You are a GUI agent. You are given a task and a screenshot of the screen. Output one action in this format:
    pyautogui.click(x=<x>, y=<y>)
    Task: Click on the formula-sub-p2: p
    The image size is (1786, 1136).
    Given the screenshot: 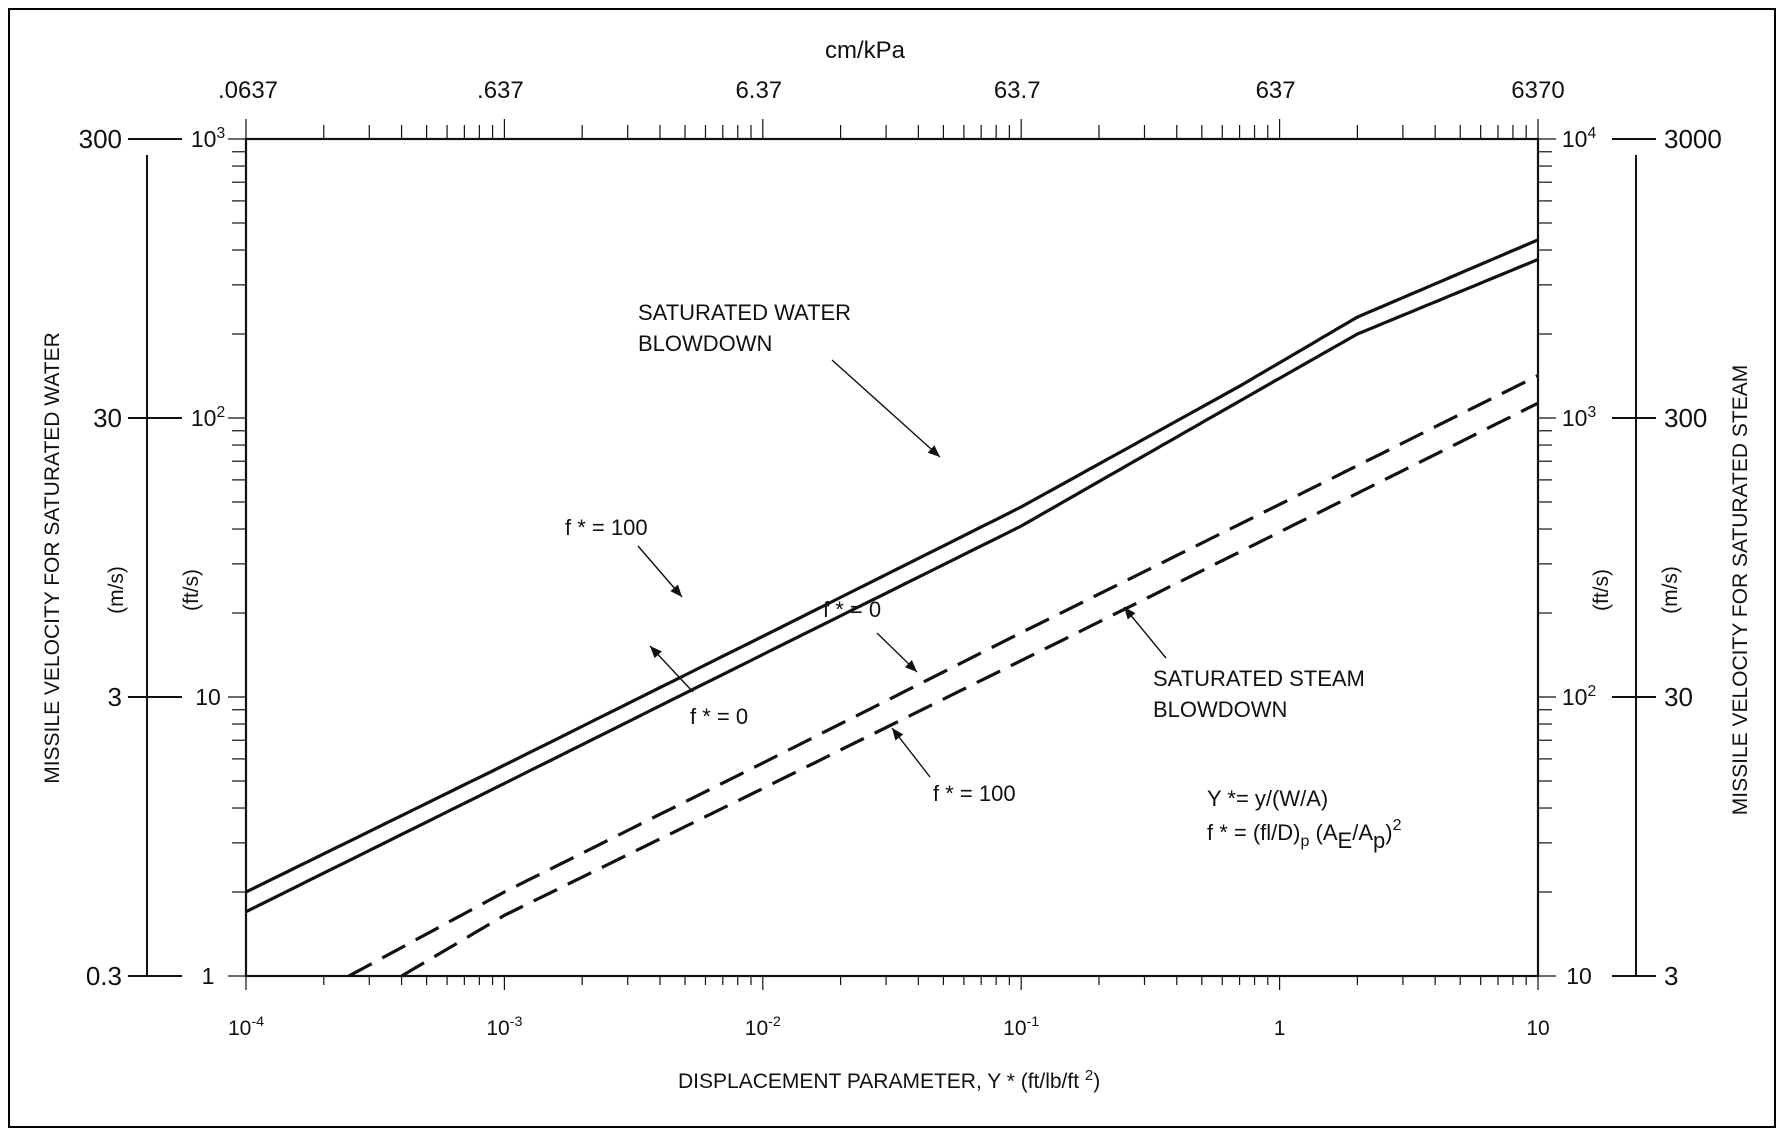 What is the action you would take?
    pyautogui.click(x=1379, y=840)
    